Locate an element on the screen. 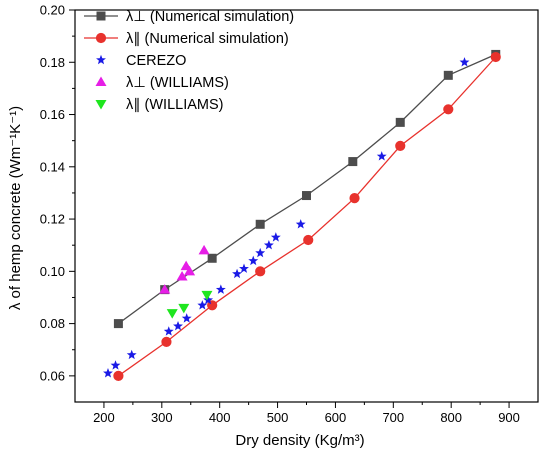 The width and height of the screenshot is (550, 457). x-tick-label: 900 is located at coordinates (509, 417).